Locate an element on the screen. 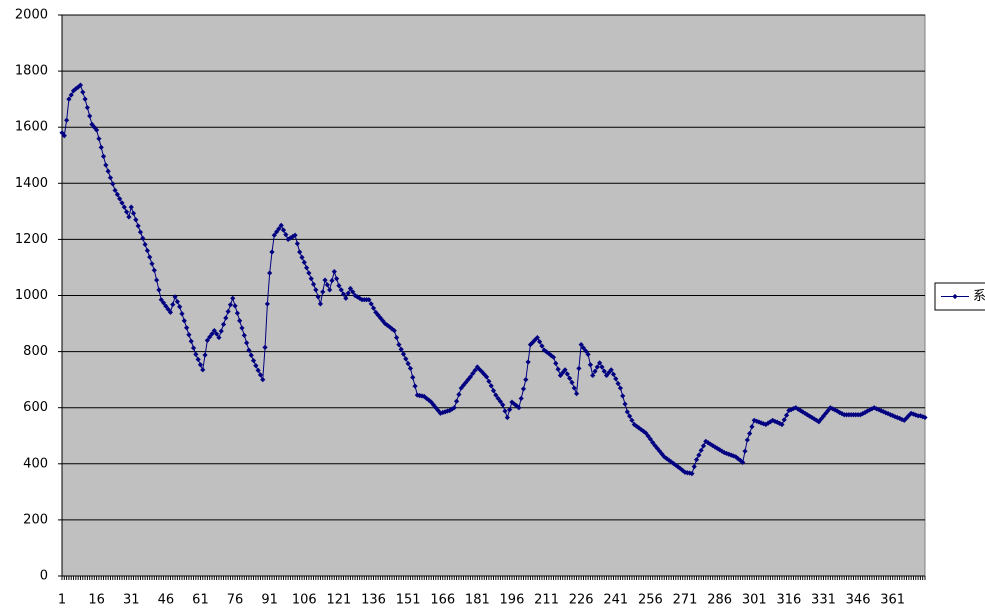 The height and width of the screenshot is (610, 985). x-tick-label: 61 is located at coordinates (200, 600).